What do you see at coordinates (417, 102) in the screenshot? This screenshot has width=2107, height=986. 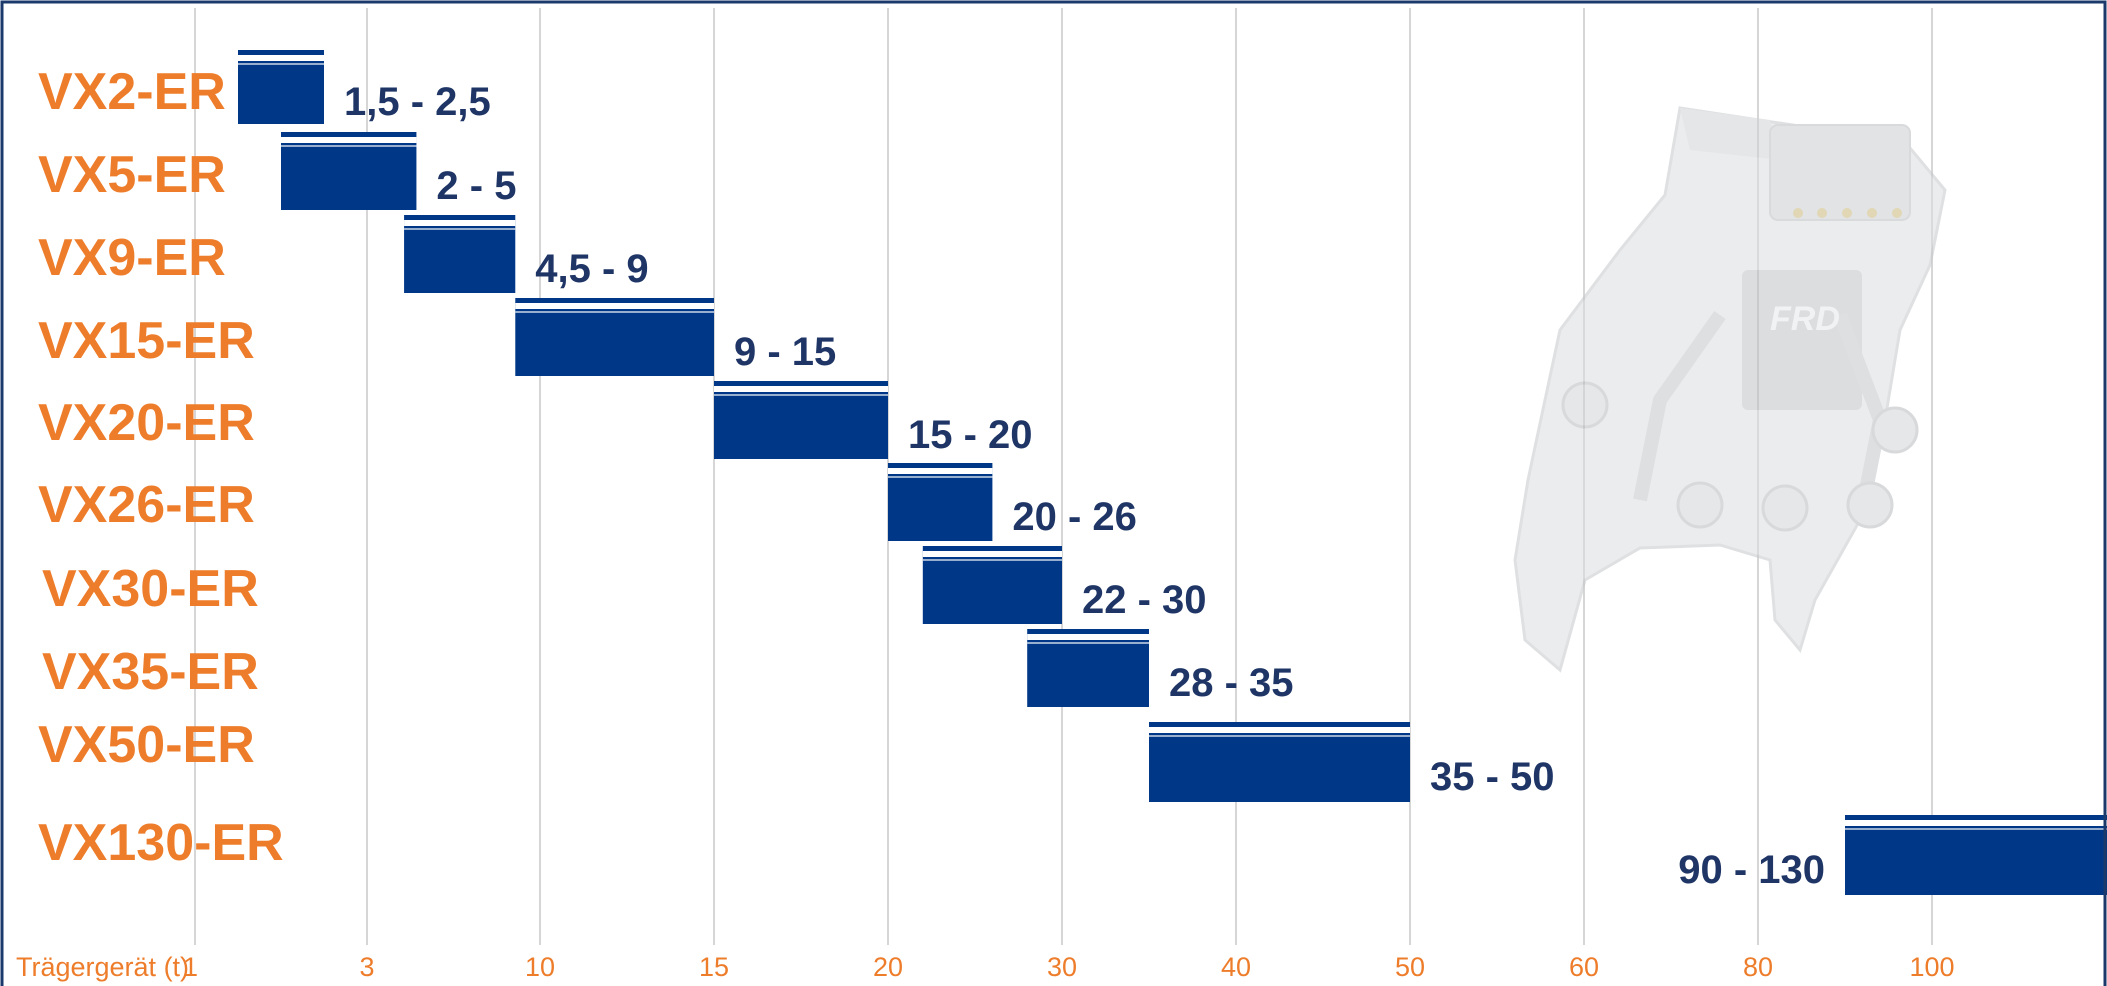 I see `value-label: 1,5 - 2,5` at bounding box center [417, 102].